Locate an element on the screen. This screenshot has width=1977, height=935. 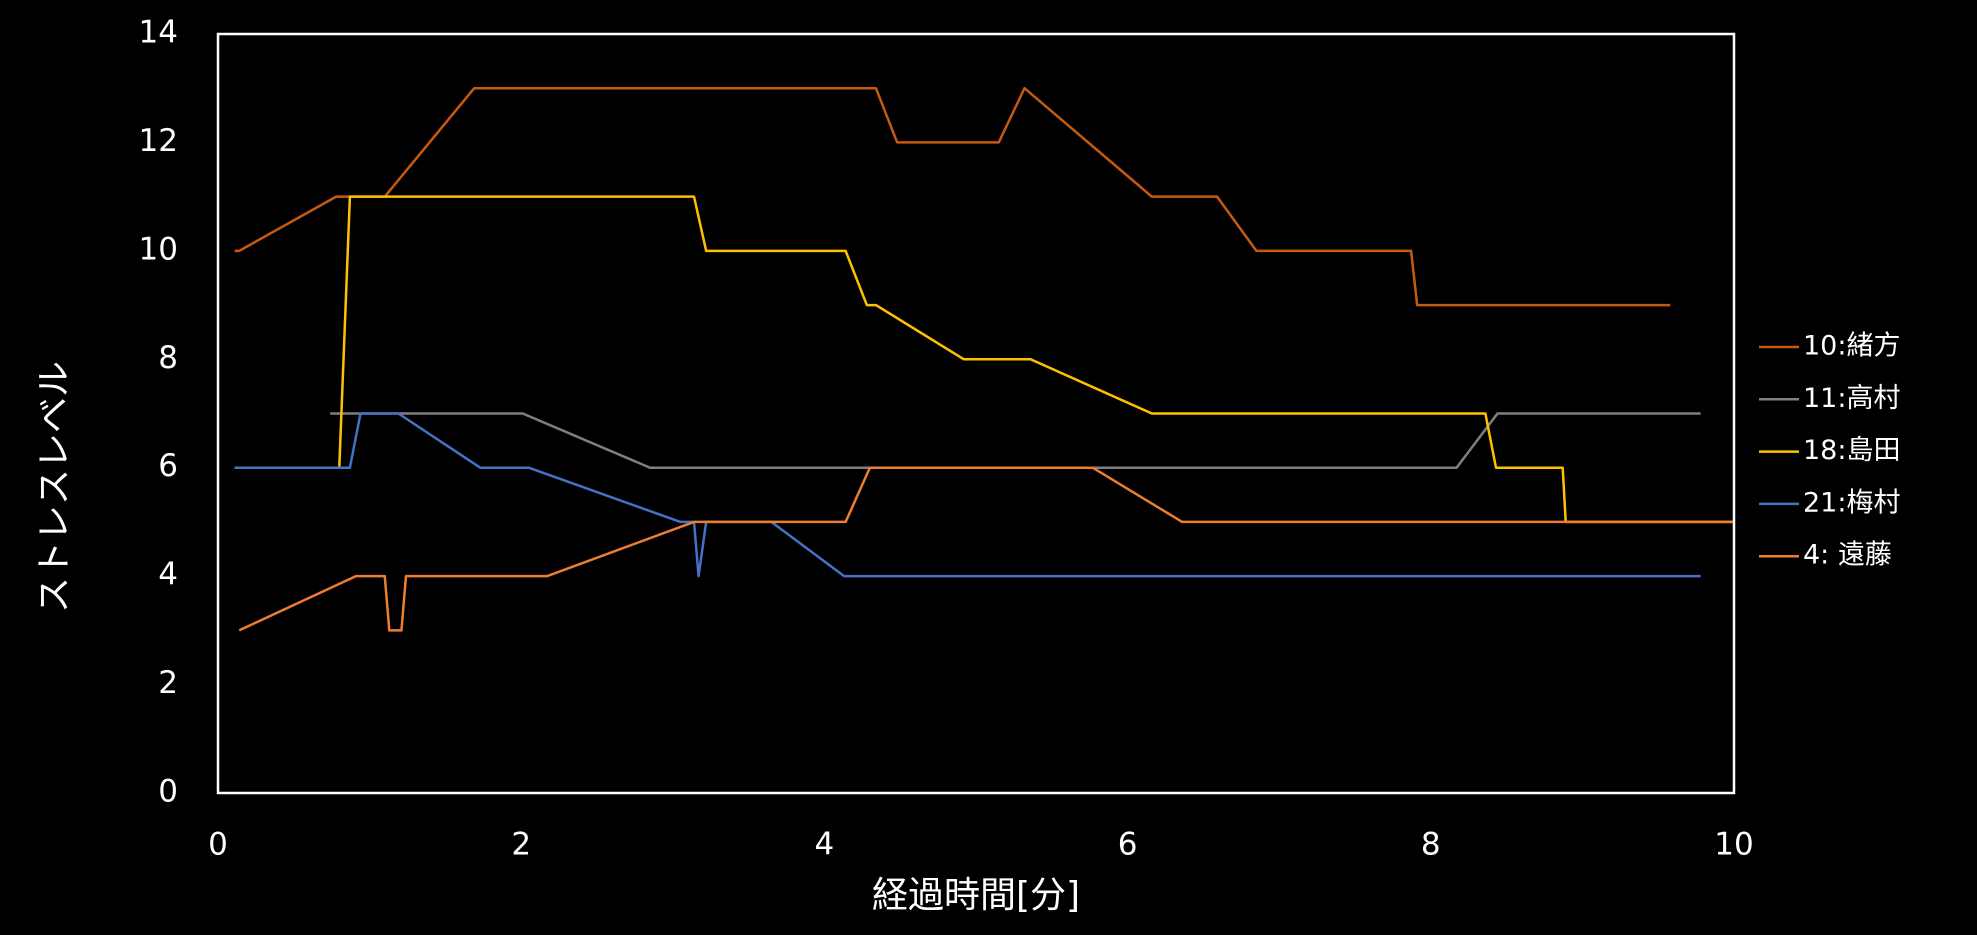
x-tick-label: 4 is located at coordinates (825, 845).